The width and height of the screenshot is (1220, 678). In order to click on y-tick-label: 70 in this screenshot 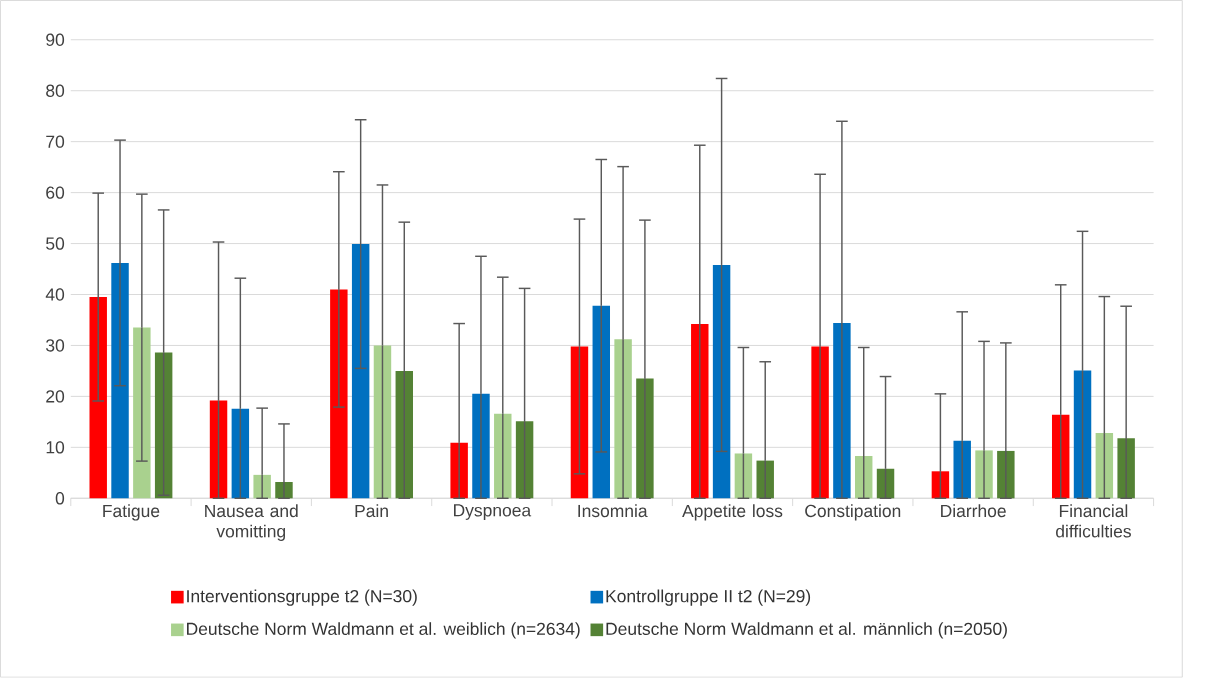, I will do `click(55, 141)`.